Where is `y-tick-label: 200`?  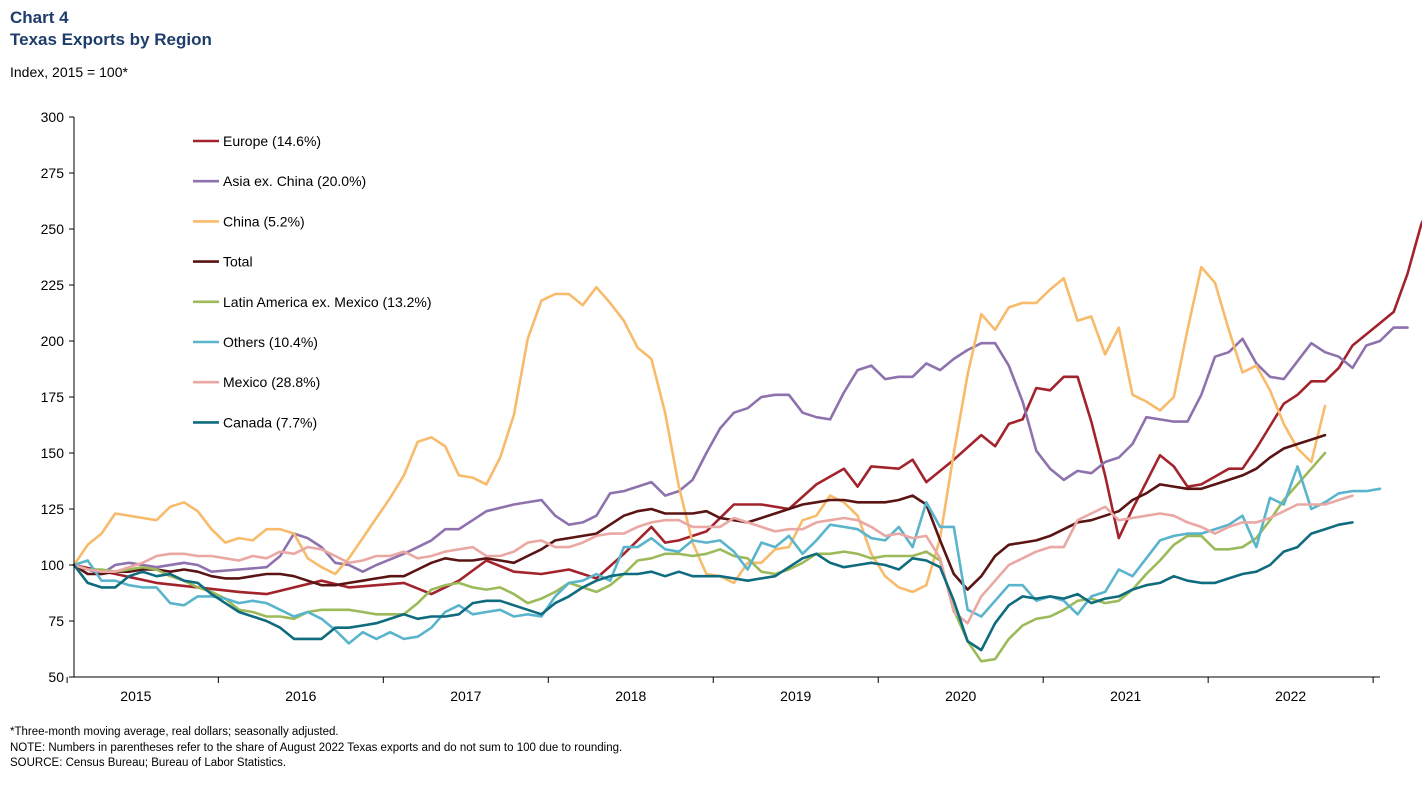 y-tick-label: 200 is located at coordinates (53, 341).